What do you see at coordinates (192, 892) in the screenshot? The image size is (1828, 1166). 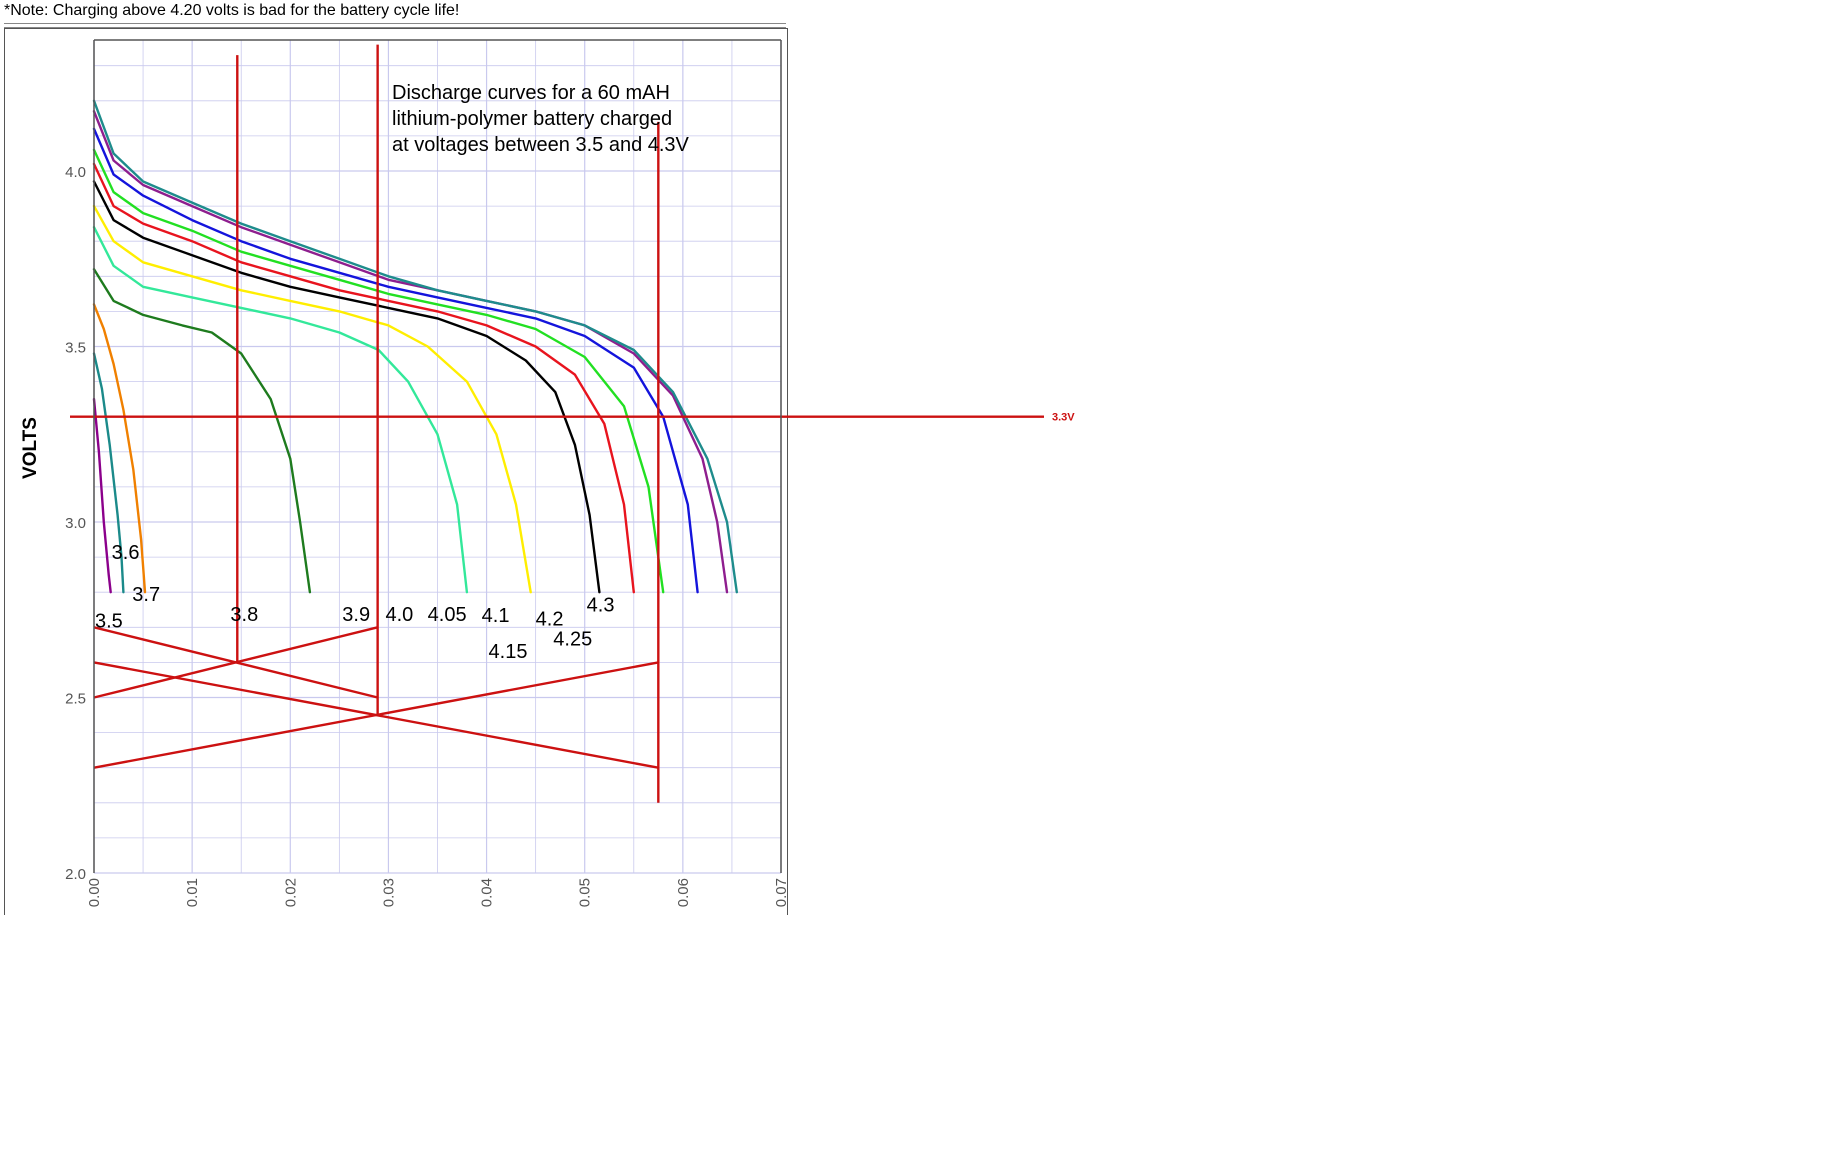 I see `x-tick-label: 0.01` at bounding box center [192, 892].